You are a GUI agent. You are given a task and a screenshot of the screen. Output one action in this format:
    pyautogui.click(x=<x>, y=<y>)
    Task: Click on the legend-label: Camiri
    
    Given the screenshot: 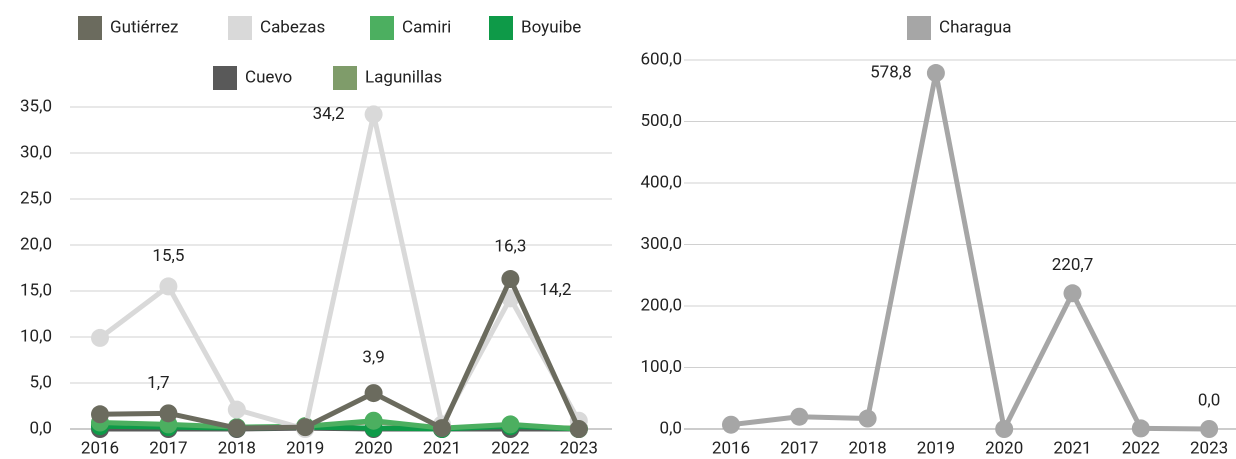 What is the action you would take?
    pyautogui.click(x=426, y=27)
    